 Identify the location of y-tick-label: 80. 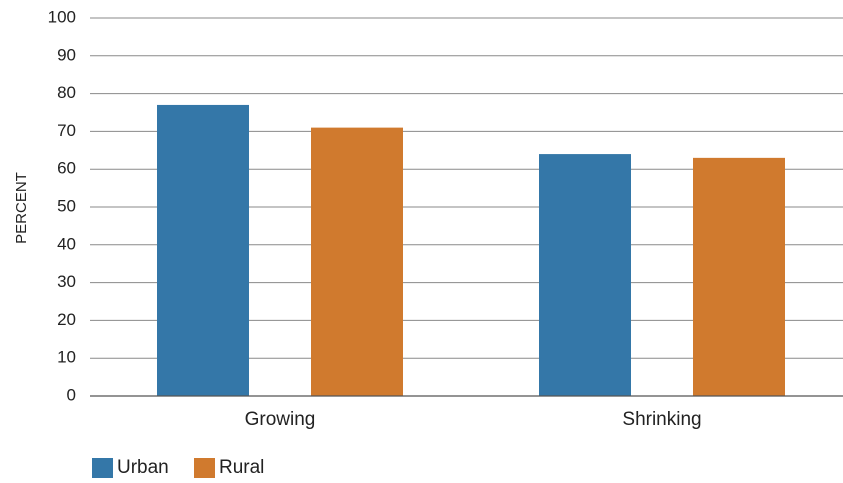
(66, 92).